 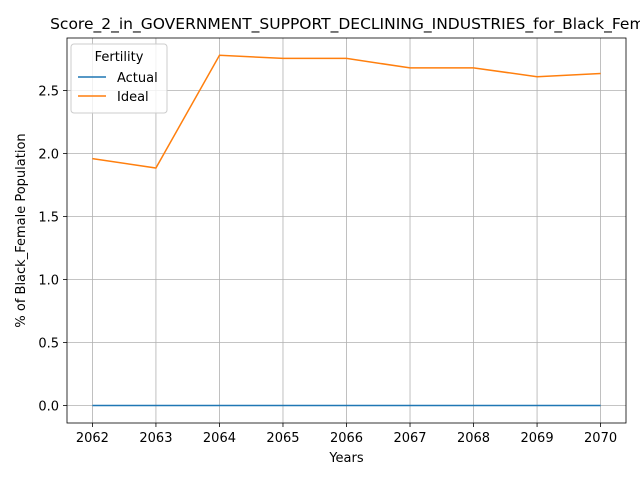 What do you see at coordinates (48, 406) in the screenshot?
I see `y-tick-label: 0.0` at bounding box center [48, 406].